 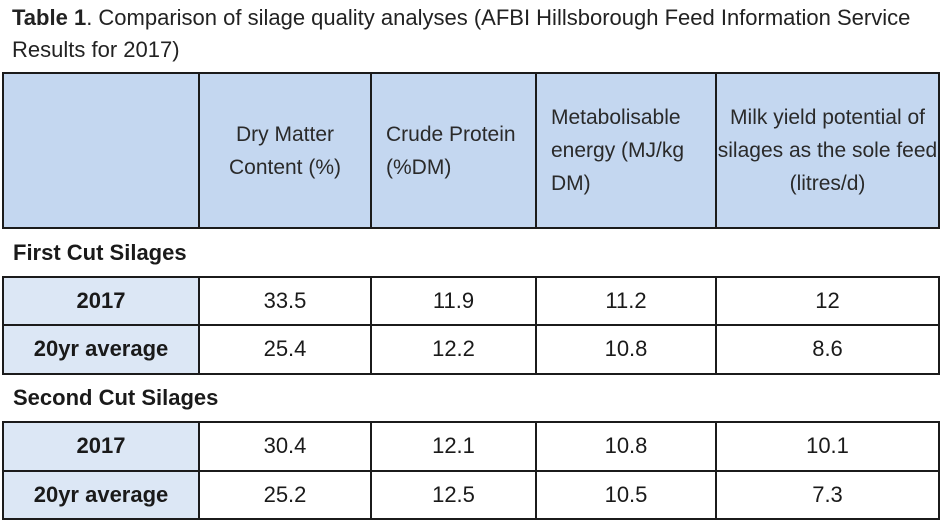 I want to click on section-title-second-cut: Second Cut Silages, so click(x=471, y=398).